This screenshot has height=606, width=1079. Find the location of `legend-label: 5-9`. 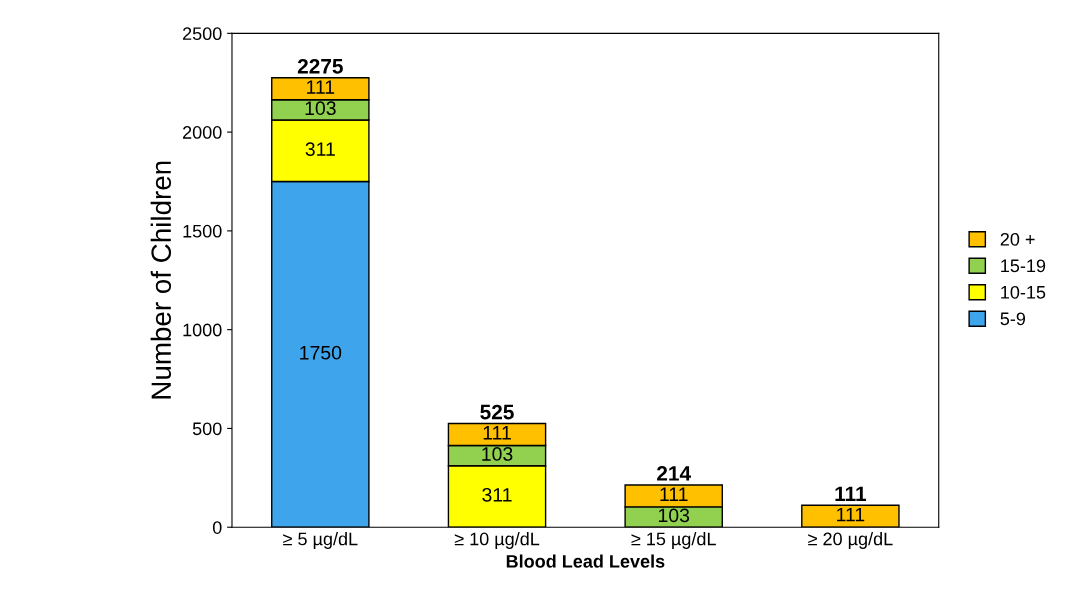

legend-label: 5-9 is located at coordinates (1013, 319).